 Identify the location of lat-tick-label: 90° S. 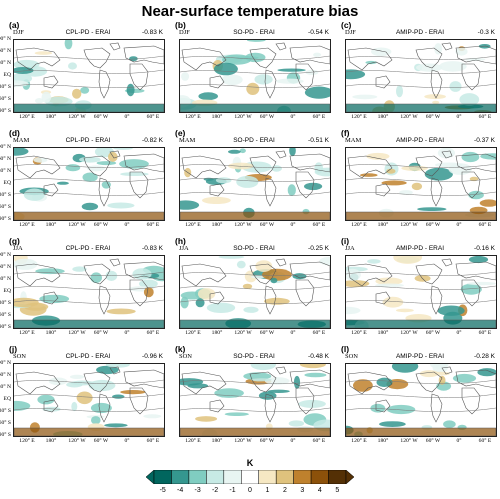
(5, 111).